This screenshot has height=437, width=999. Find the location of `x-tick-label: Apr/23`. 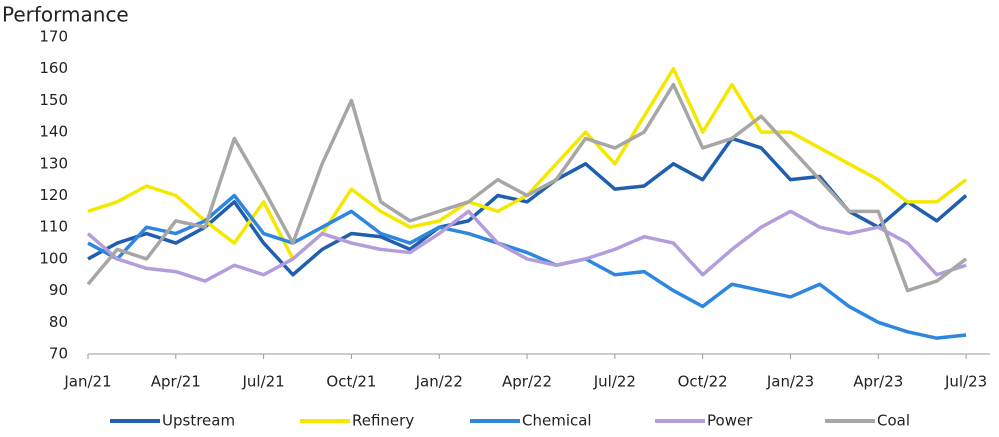

x-tick-label: Apr/23 is located at coordinates (878, 382).